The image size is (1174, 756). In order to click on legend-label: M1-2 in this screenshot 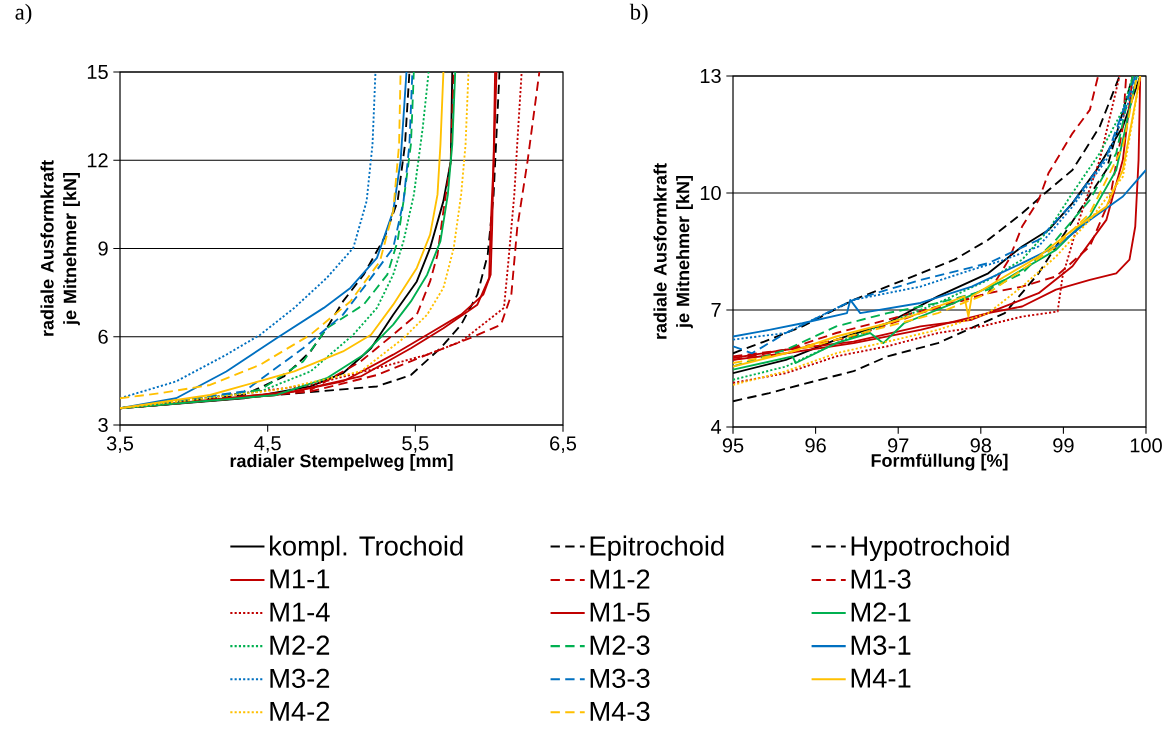, I will do `click(620, 579)`.